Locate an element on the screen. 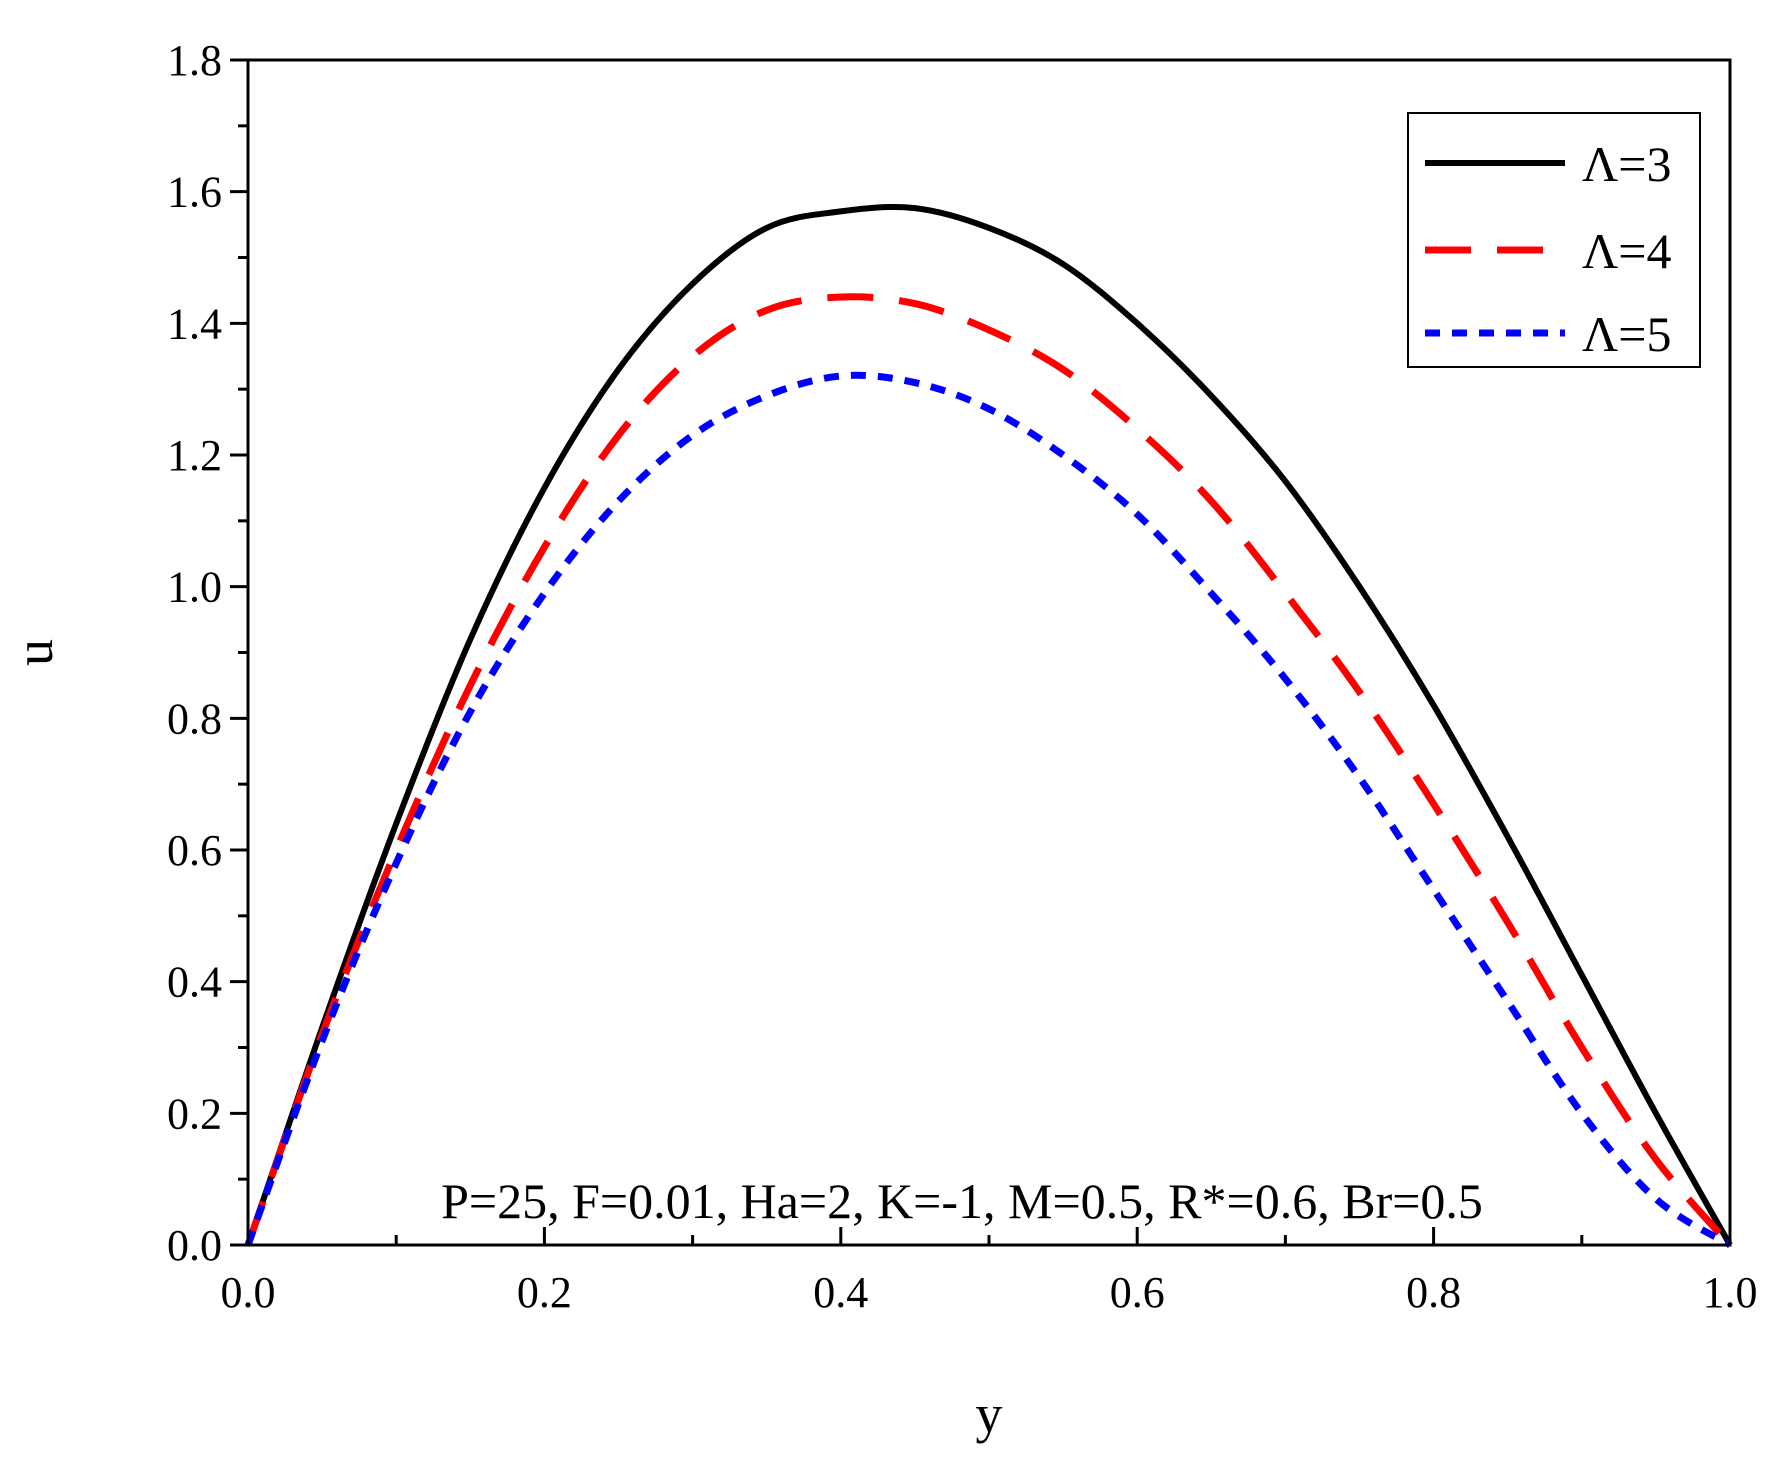  x-tick-label: 0.4 is located at coordinates (840, 1292).